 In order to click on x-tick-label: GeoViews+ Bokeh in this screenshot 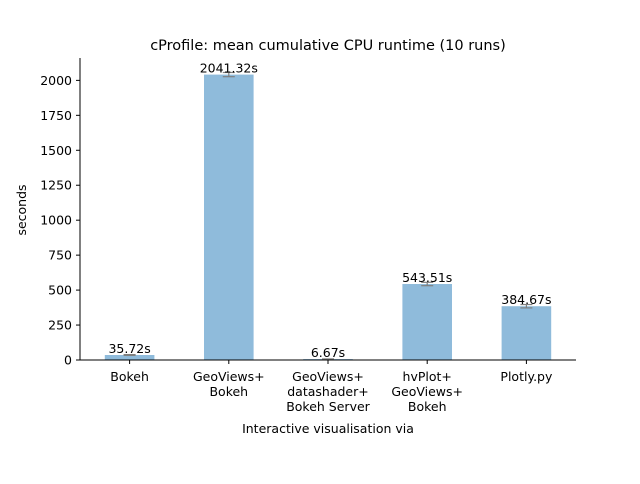, I will do `click(229, 384)`.